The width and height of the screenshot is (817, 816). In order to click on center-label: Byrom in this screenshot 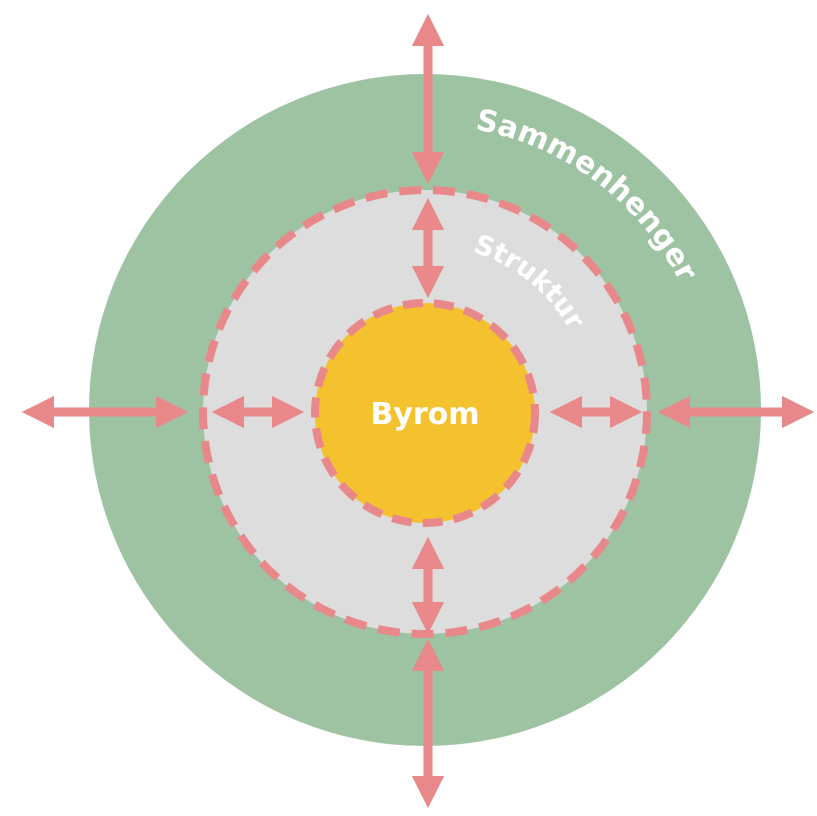, I will do `click(424, 414)`.